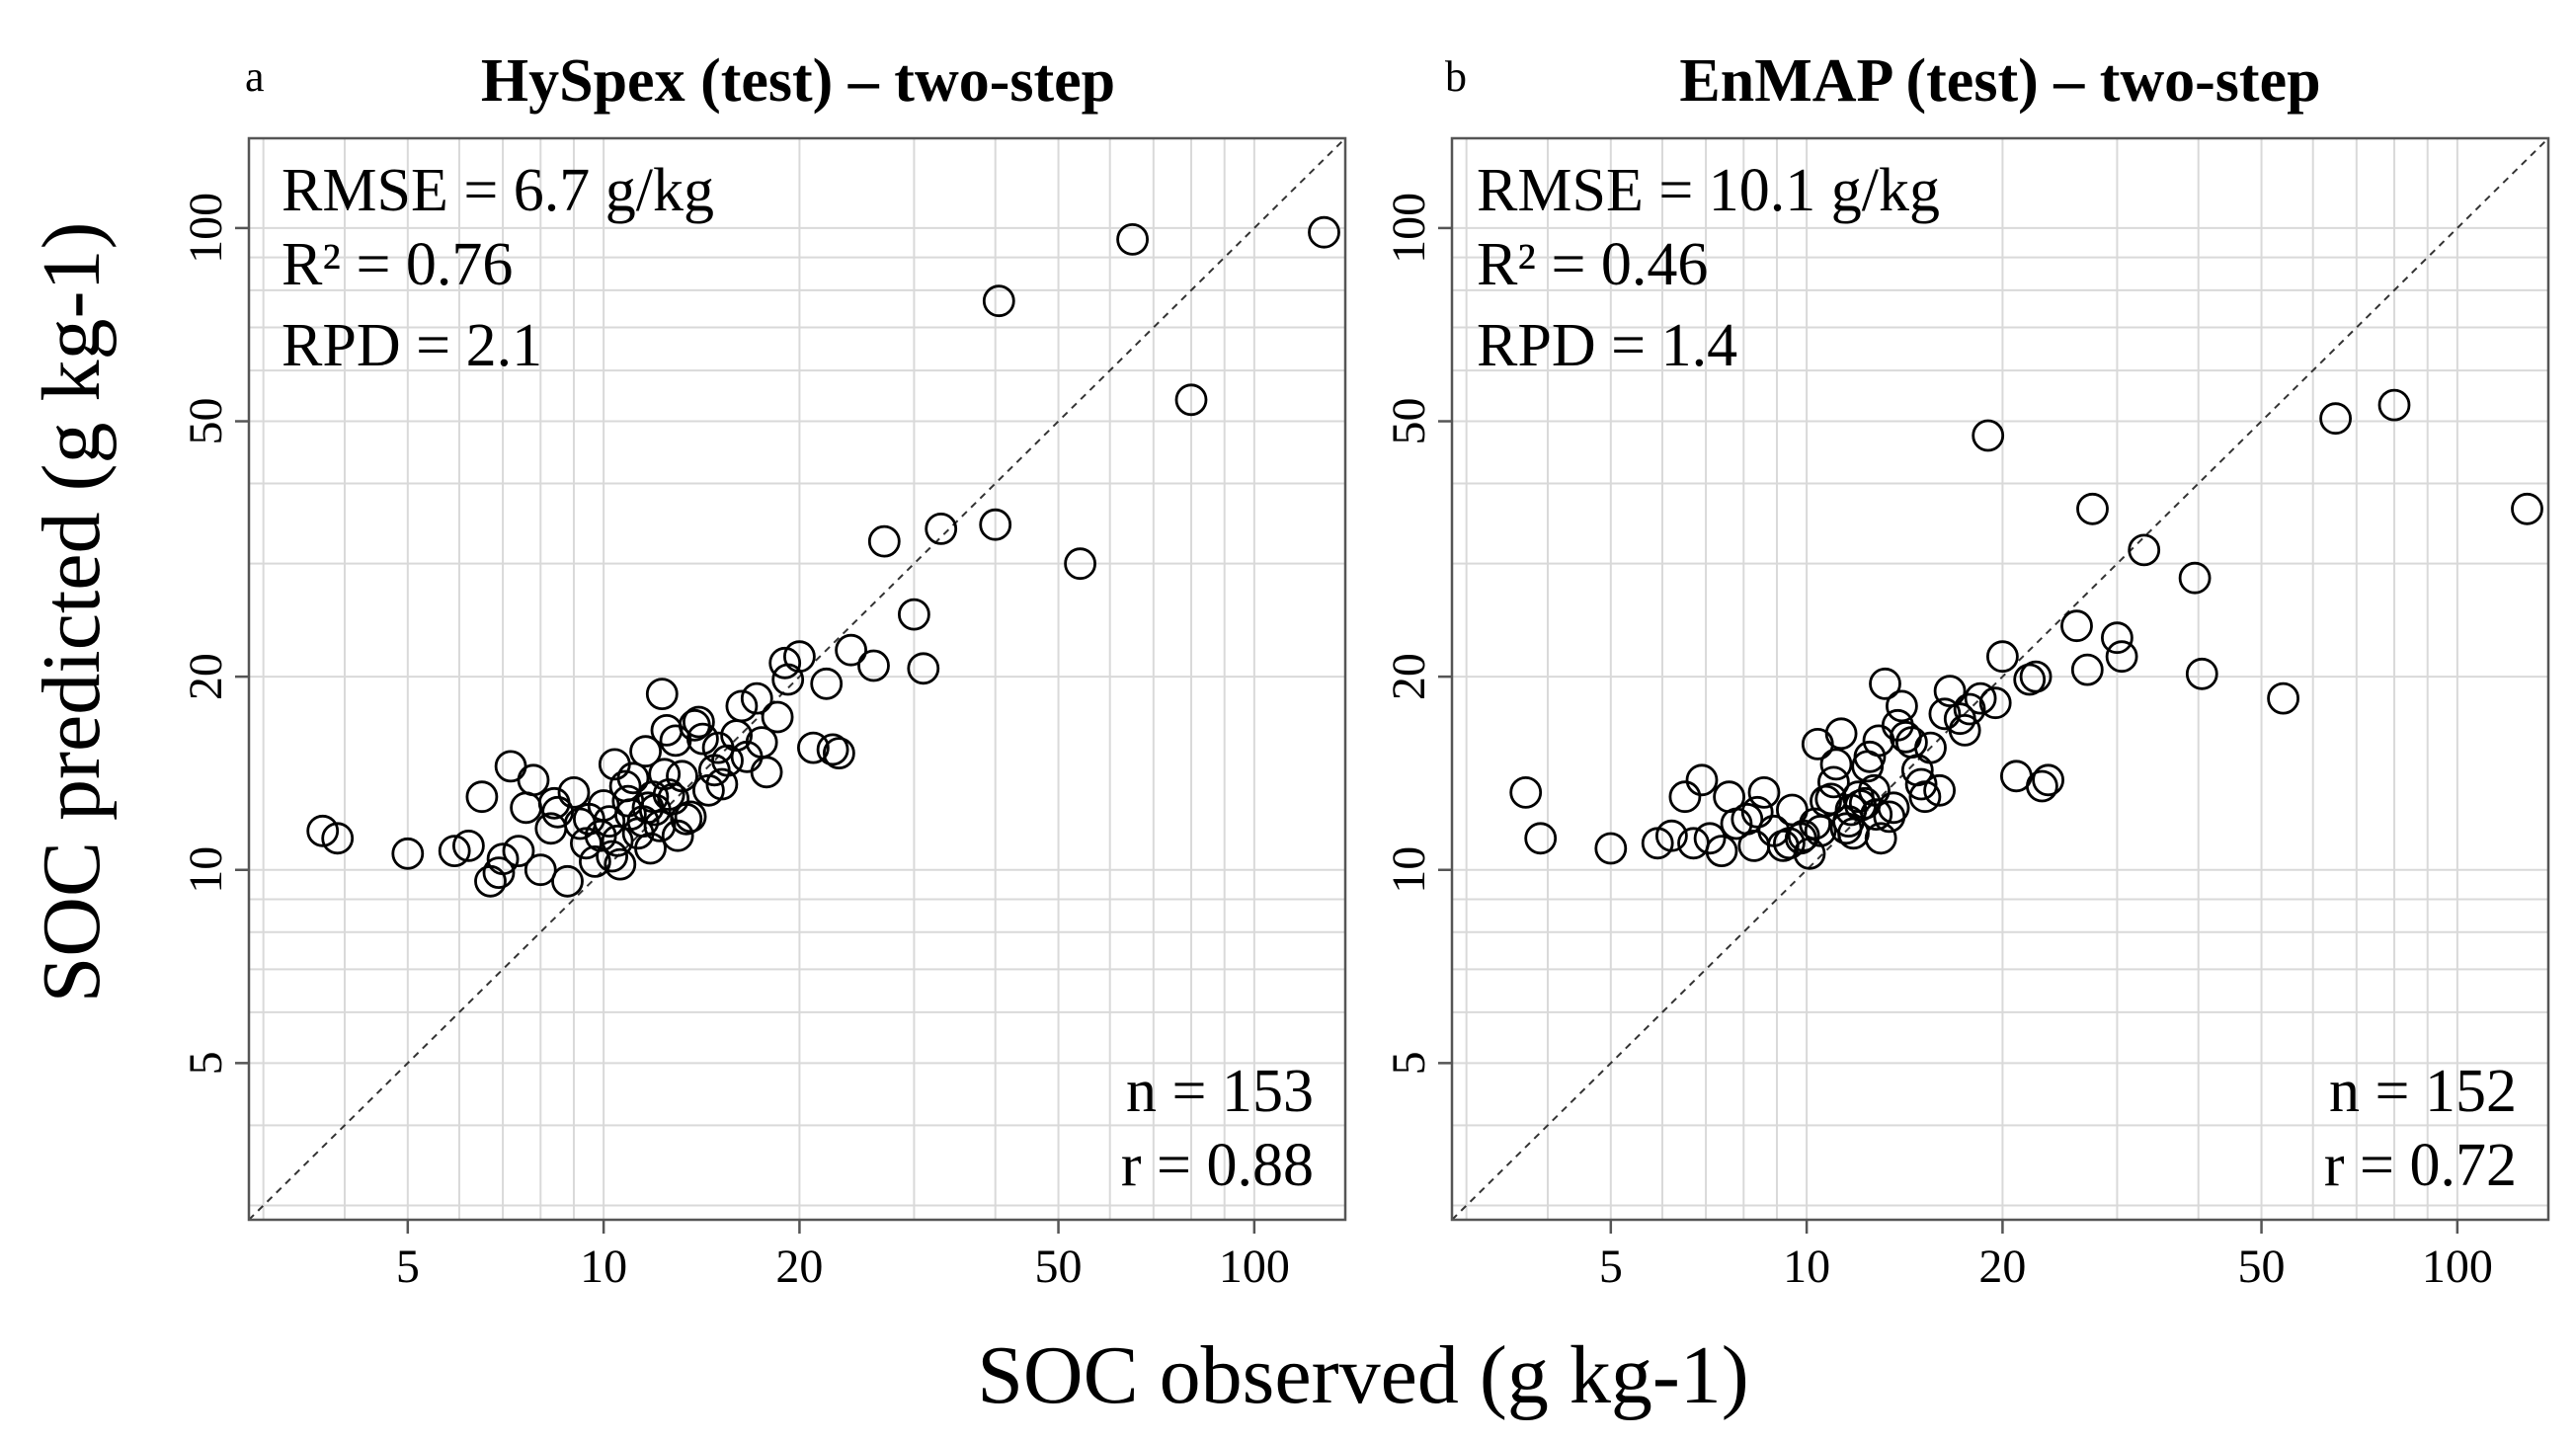 The width and height of the screenshot is (2576, 1441). I want to click on panel-a-x-tick-label: 10, so click(603, 1267).